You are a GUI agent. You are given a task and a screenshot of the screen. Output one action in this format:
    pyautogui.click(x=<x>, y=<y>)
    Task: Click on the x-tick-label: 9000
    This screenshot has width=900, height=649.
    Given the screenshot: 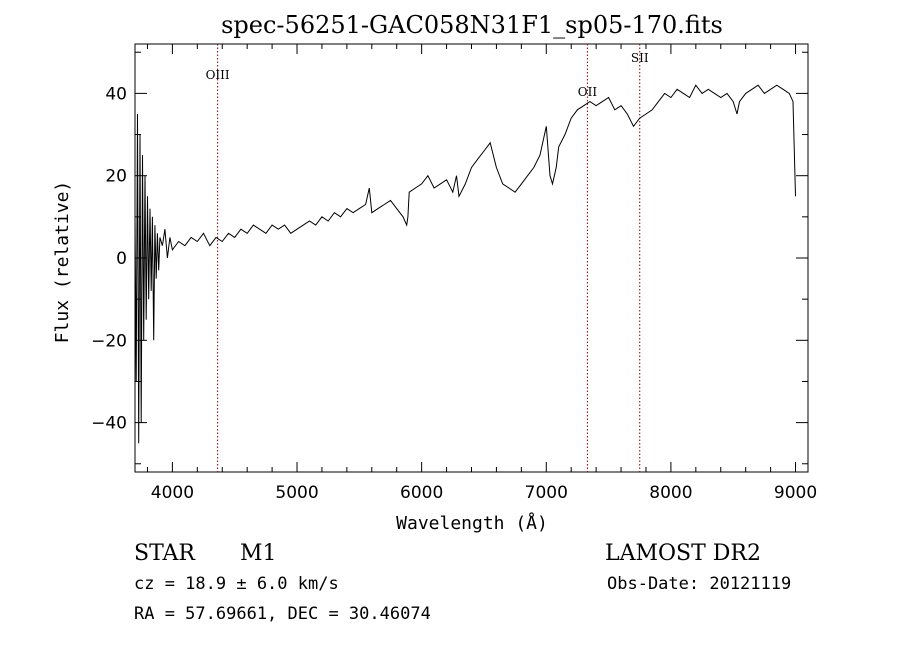 What is the action you would take?
    pyautogui.click(x=795, y=493)
    